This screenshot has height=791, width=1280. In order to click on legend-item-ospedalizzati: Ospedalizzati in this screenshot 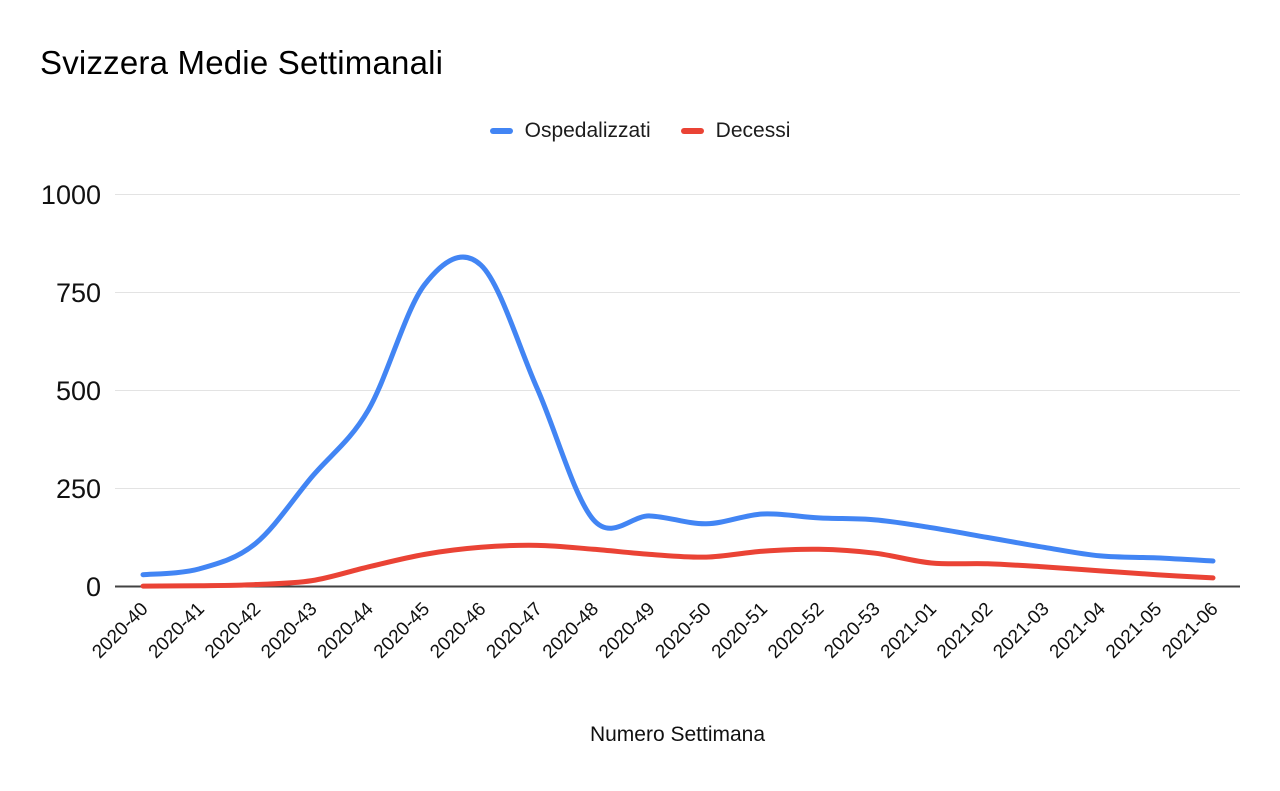, I will do `click(570, 131)`.